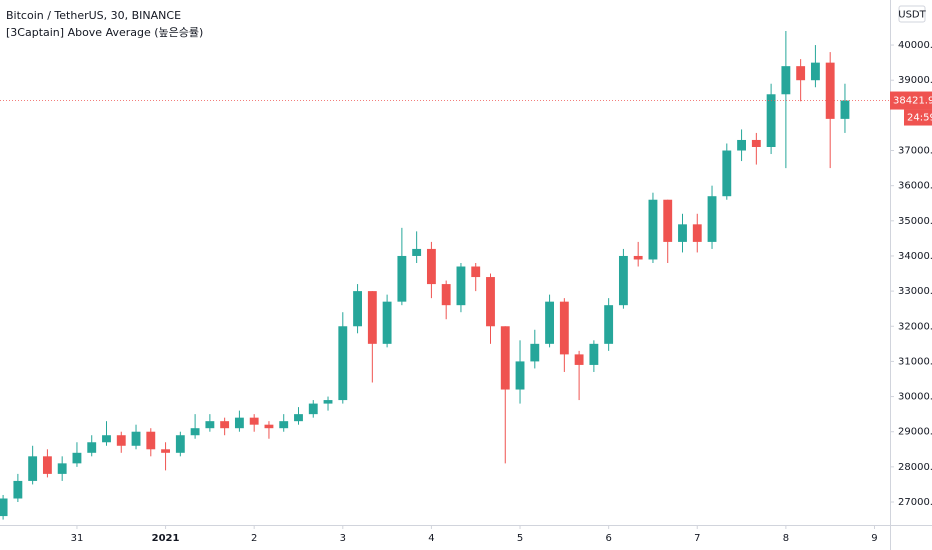  Describe the element at coordinates (915, 502) in the screenshot. I see `y-tick-label: 27000.00` at that location.